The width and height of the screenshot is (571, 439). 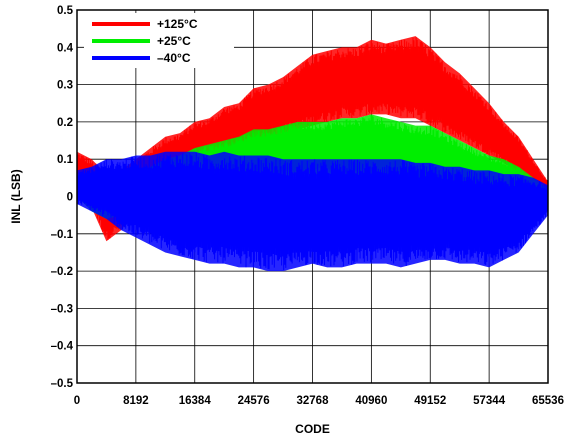 What do you see at coordinates (65, 86) in the screenshot?
I see `y-tick-label: 0.3` at bounding box center [65, 86].